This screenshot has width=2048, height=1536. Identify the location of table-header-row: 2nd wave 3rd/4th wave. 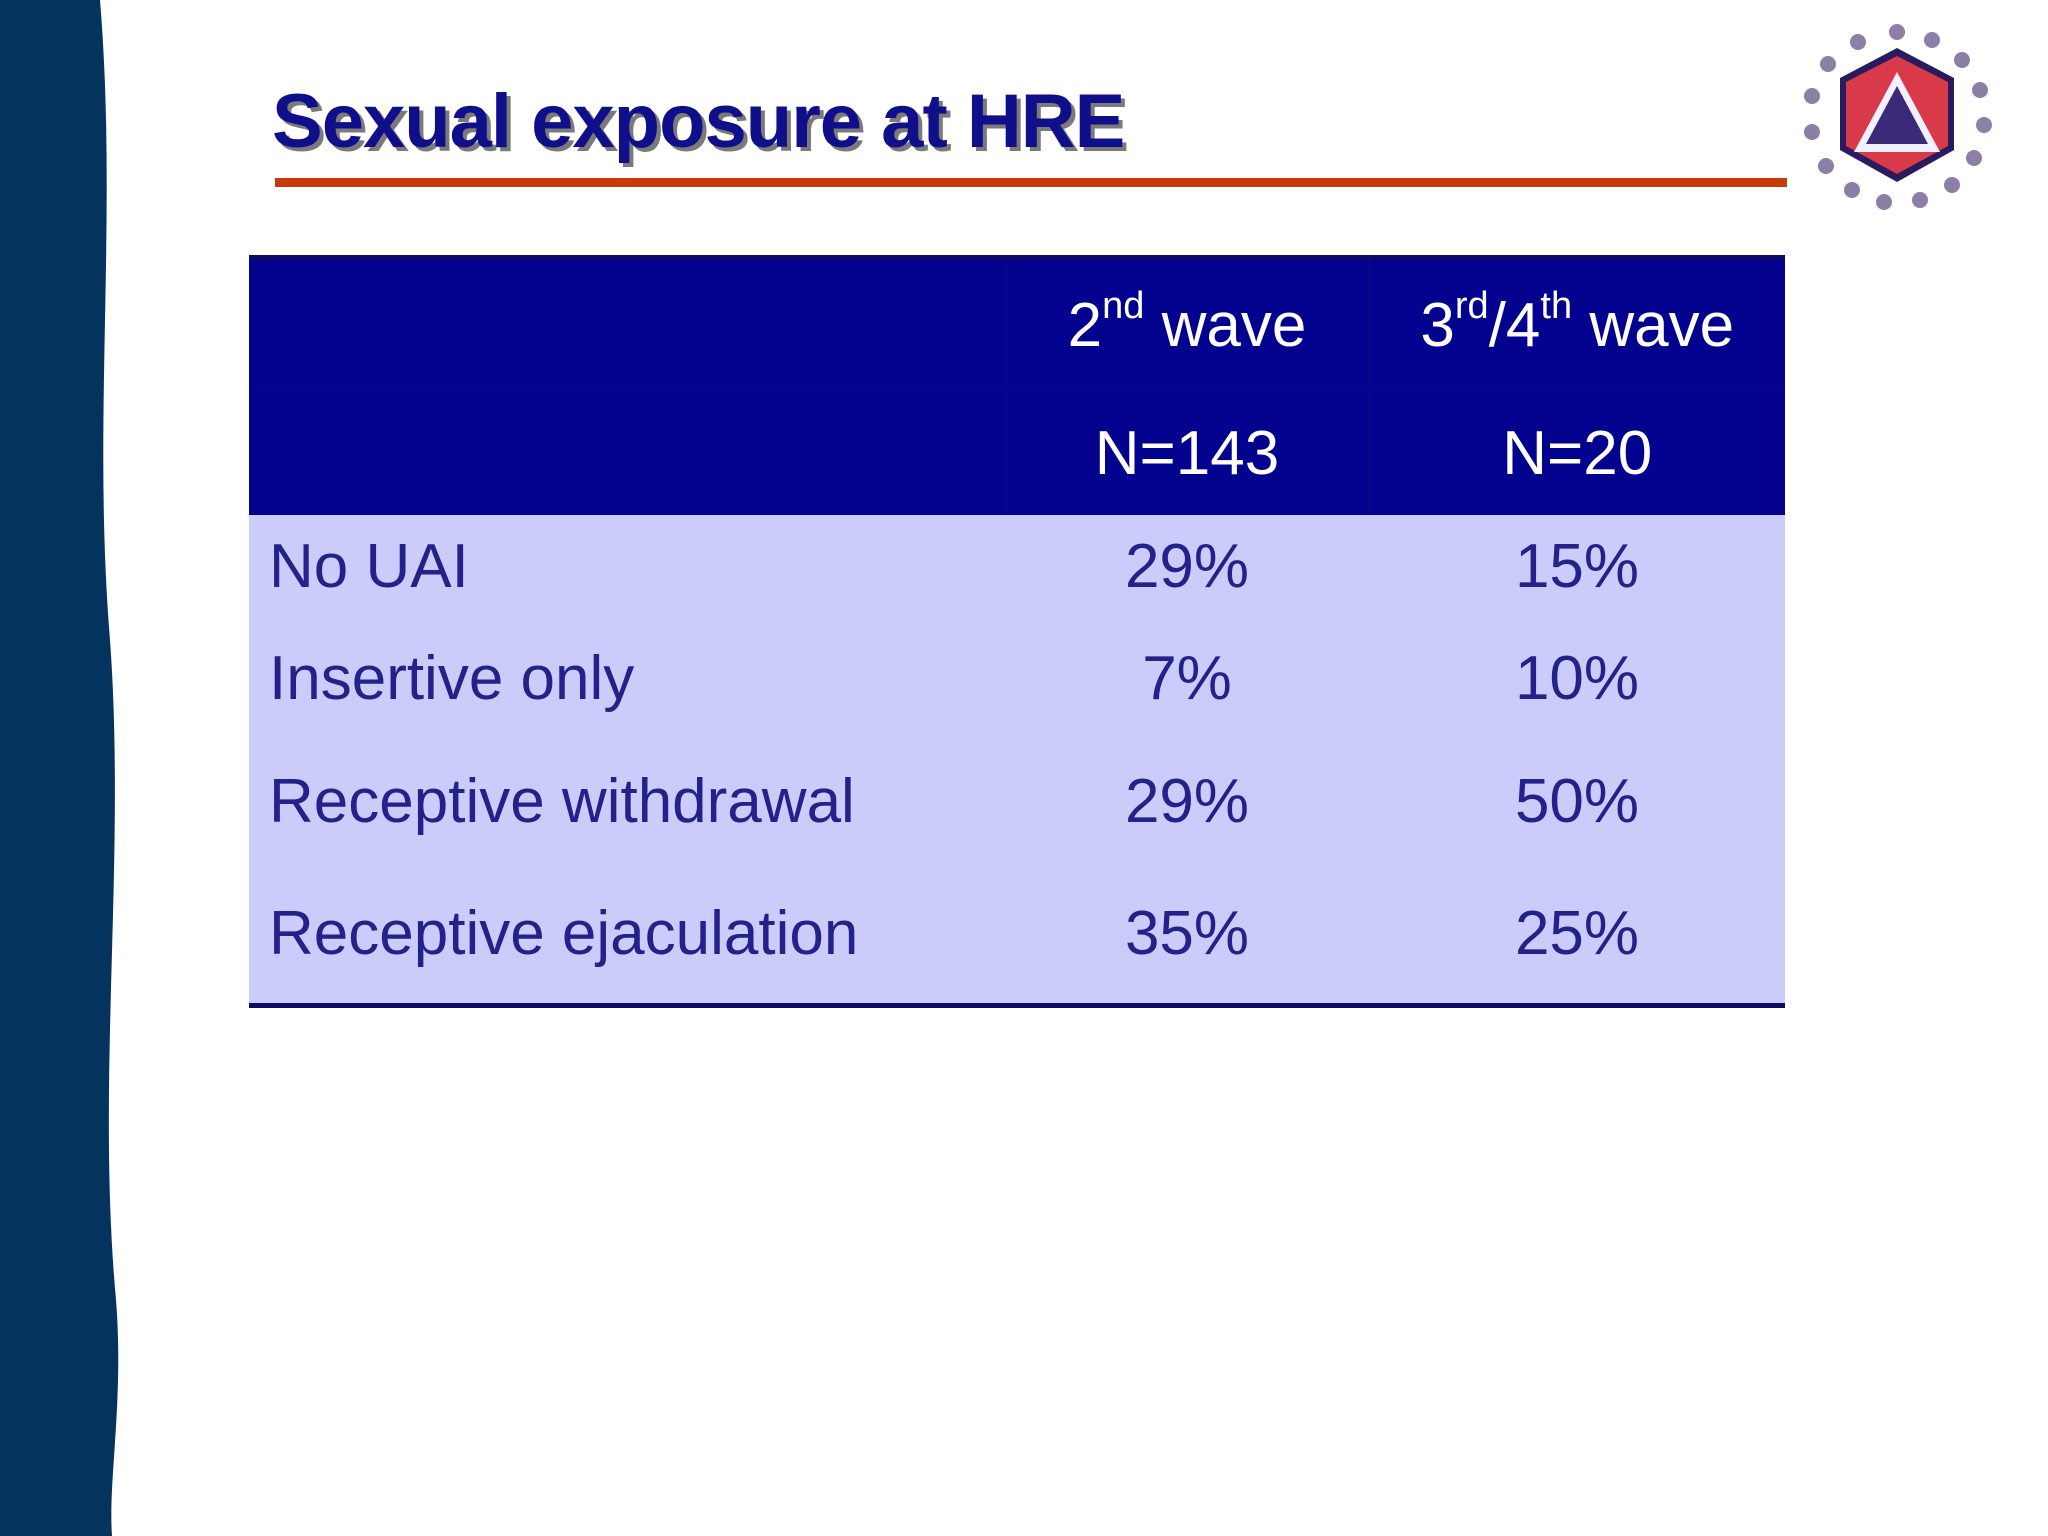
(1017, 324).